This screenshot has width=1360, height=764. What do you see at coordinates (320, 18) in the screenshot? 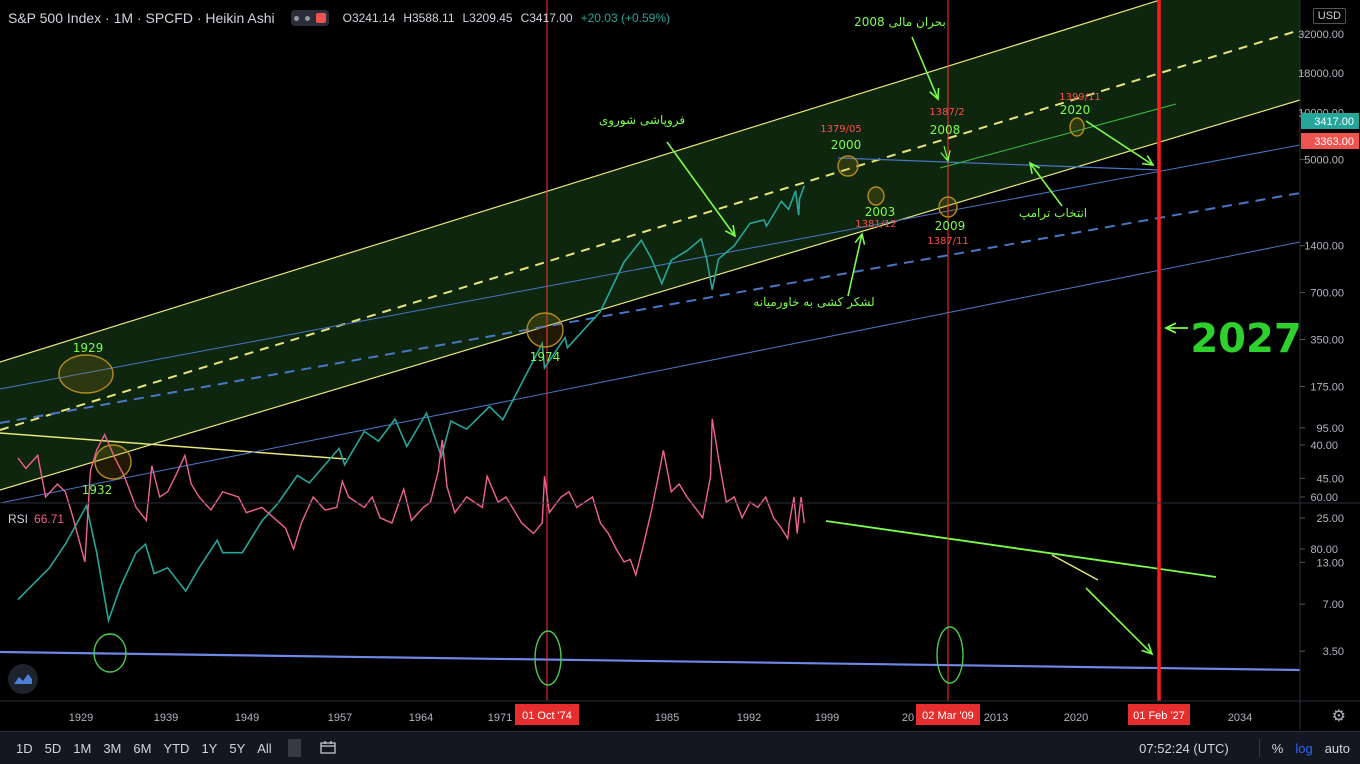
I see `flag-icon` at bounding box center [320, 18].